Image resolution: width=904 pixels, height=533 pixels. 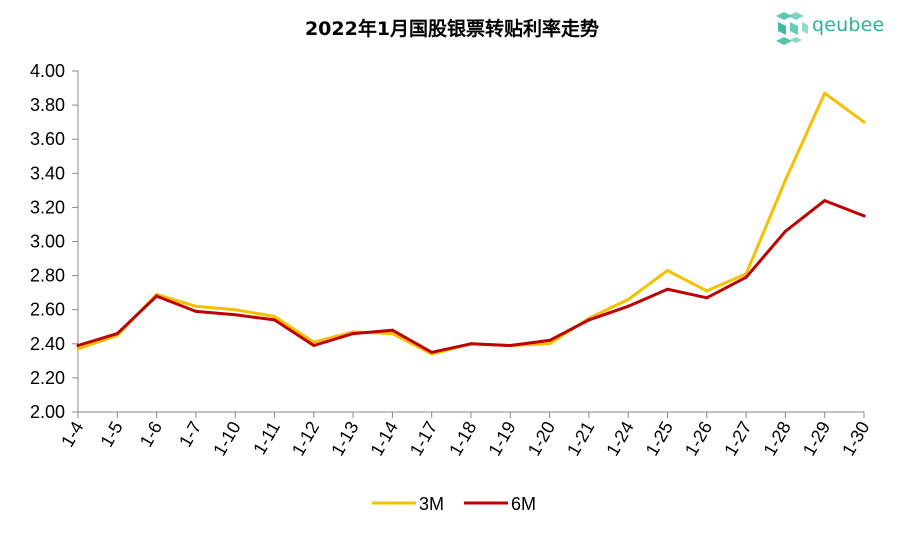 I want to click on x-tick-label: 1-4, so click(x=72, y=434).